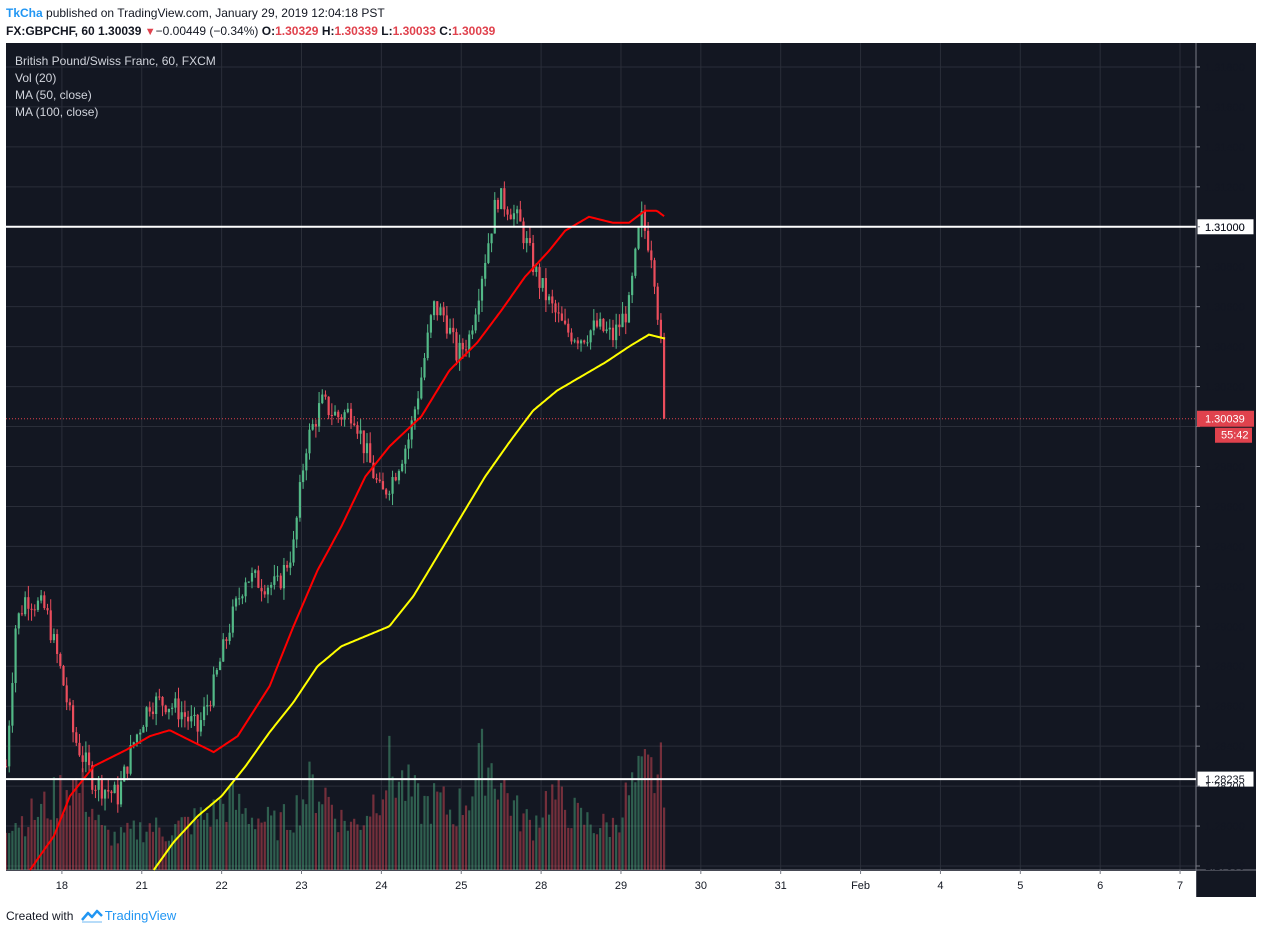 This screenshot has height=934, width=1264. I want to click on down-arrow-icon: ▼, so click(150, 32).